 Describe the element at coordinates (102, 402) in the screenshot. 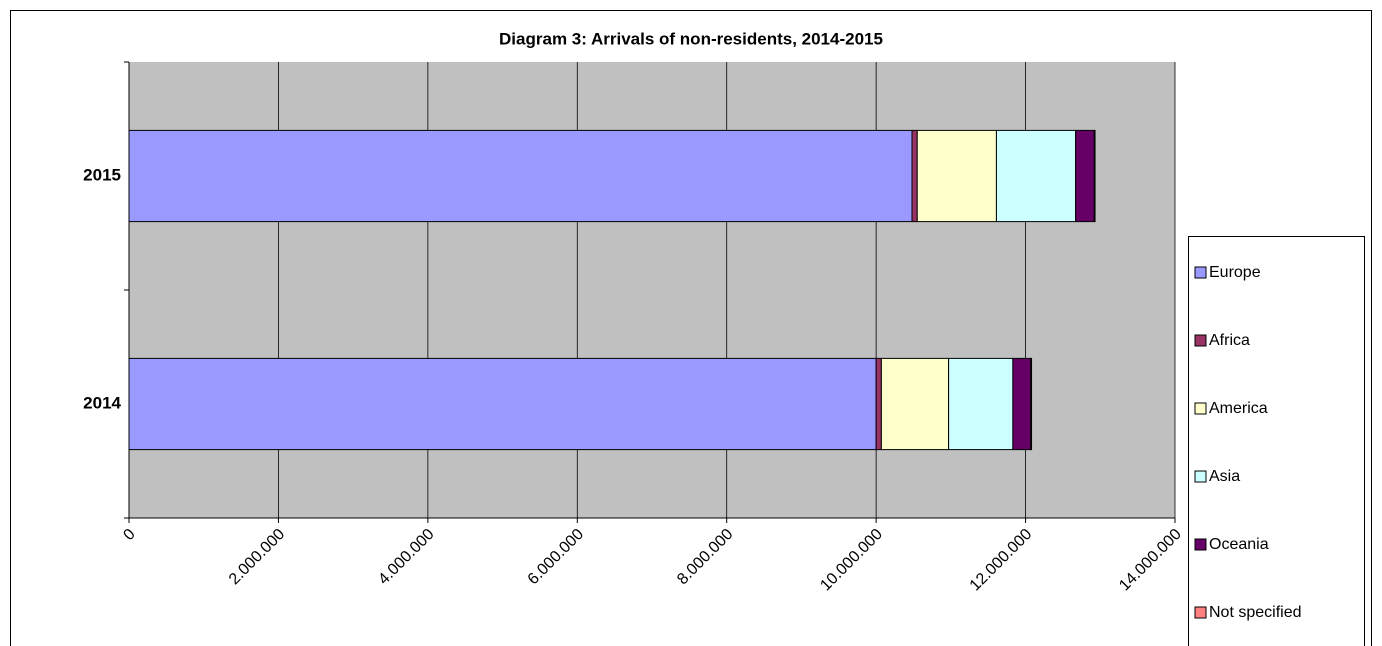

I see `y-tick-label: 2014` at that location.